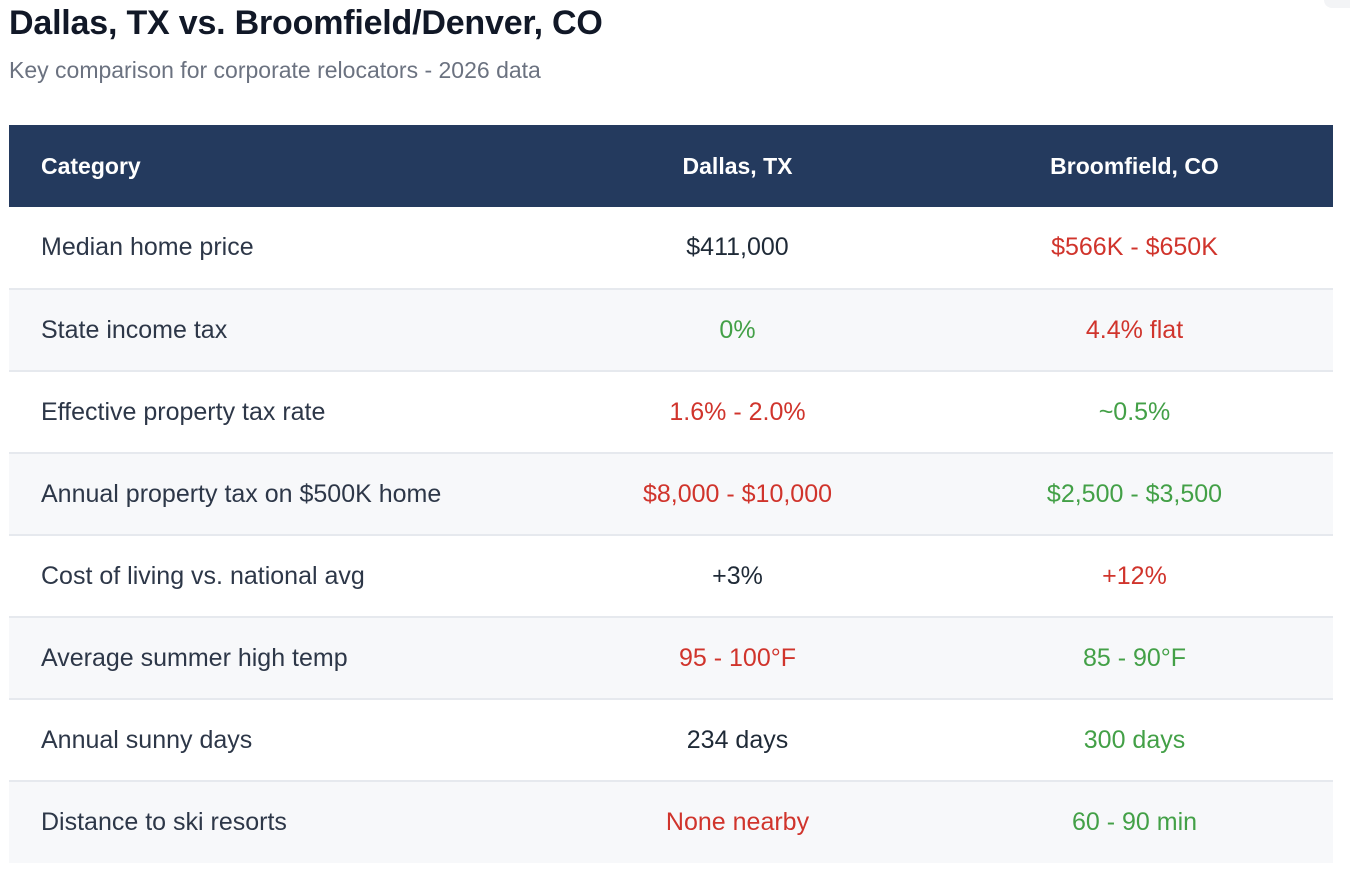 The width and height of the screenshot is (1350, 886). Describe the element at coordinates (1134, 329) in the screenshot. I see `broomfield-value: 4.4% flat` at that location.